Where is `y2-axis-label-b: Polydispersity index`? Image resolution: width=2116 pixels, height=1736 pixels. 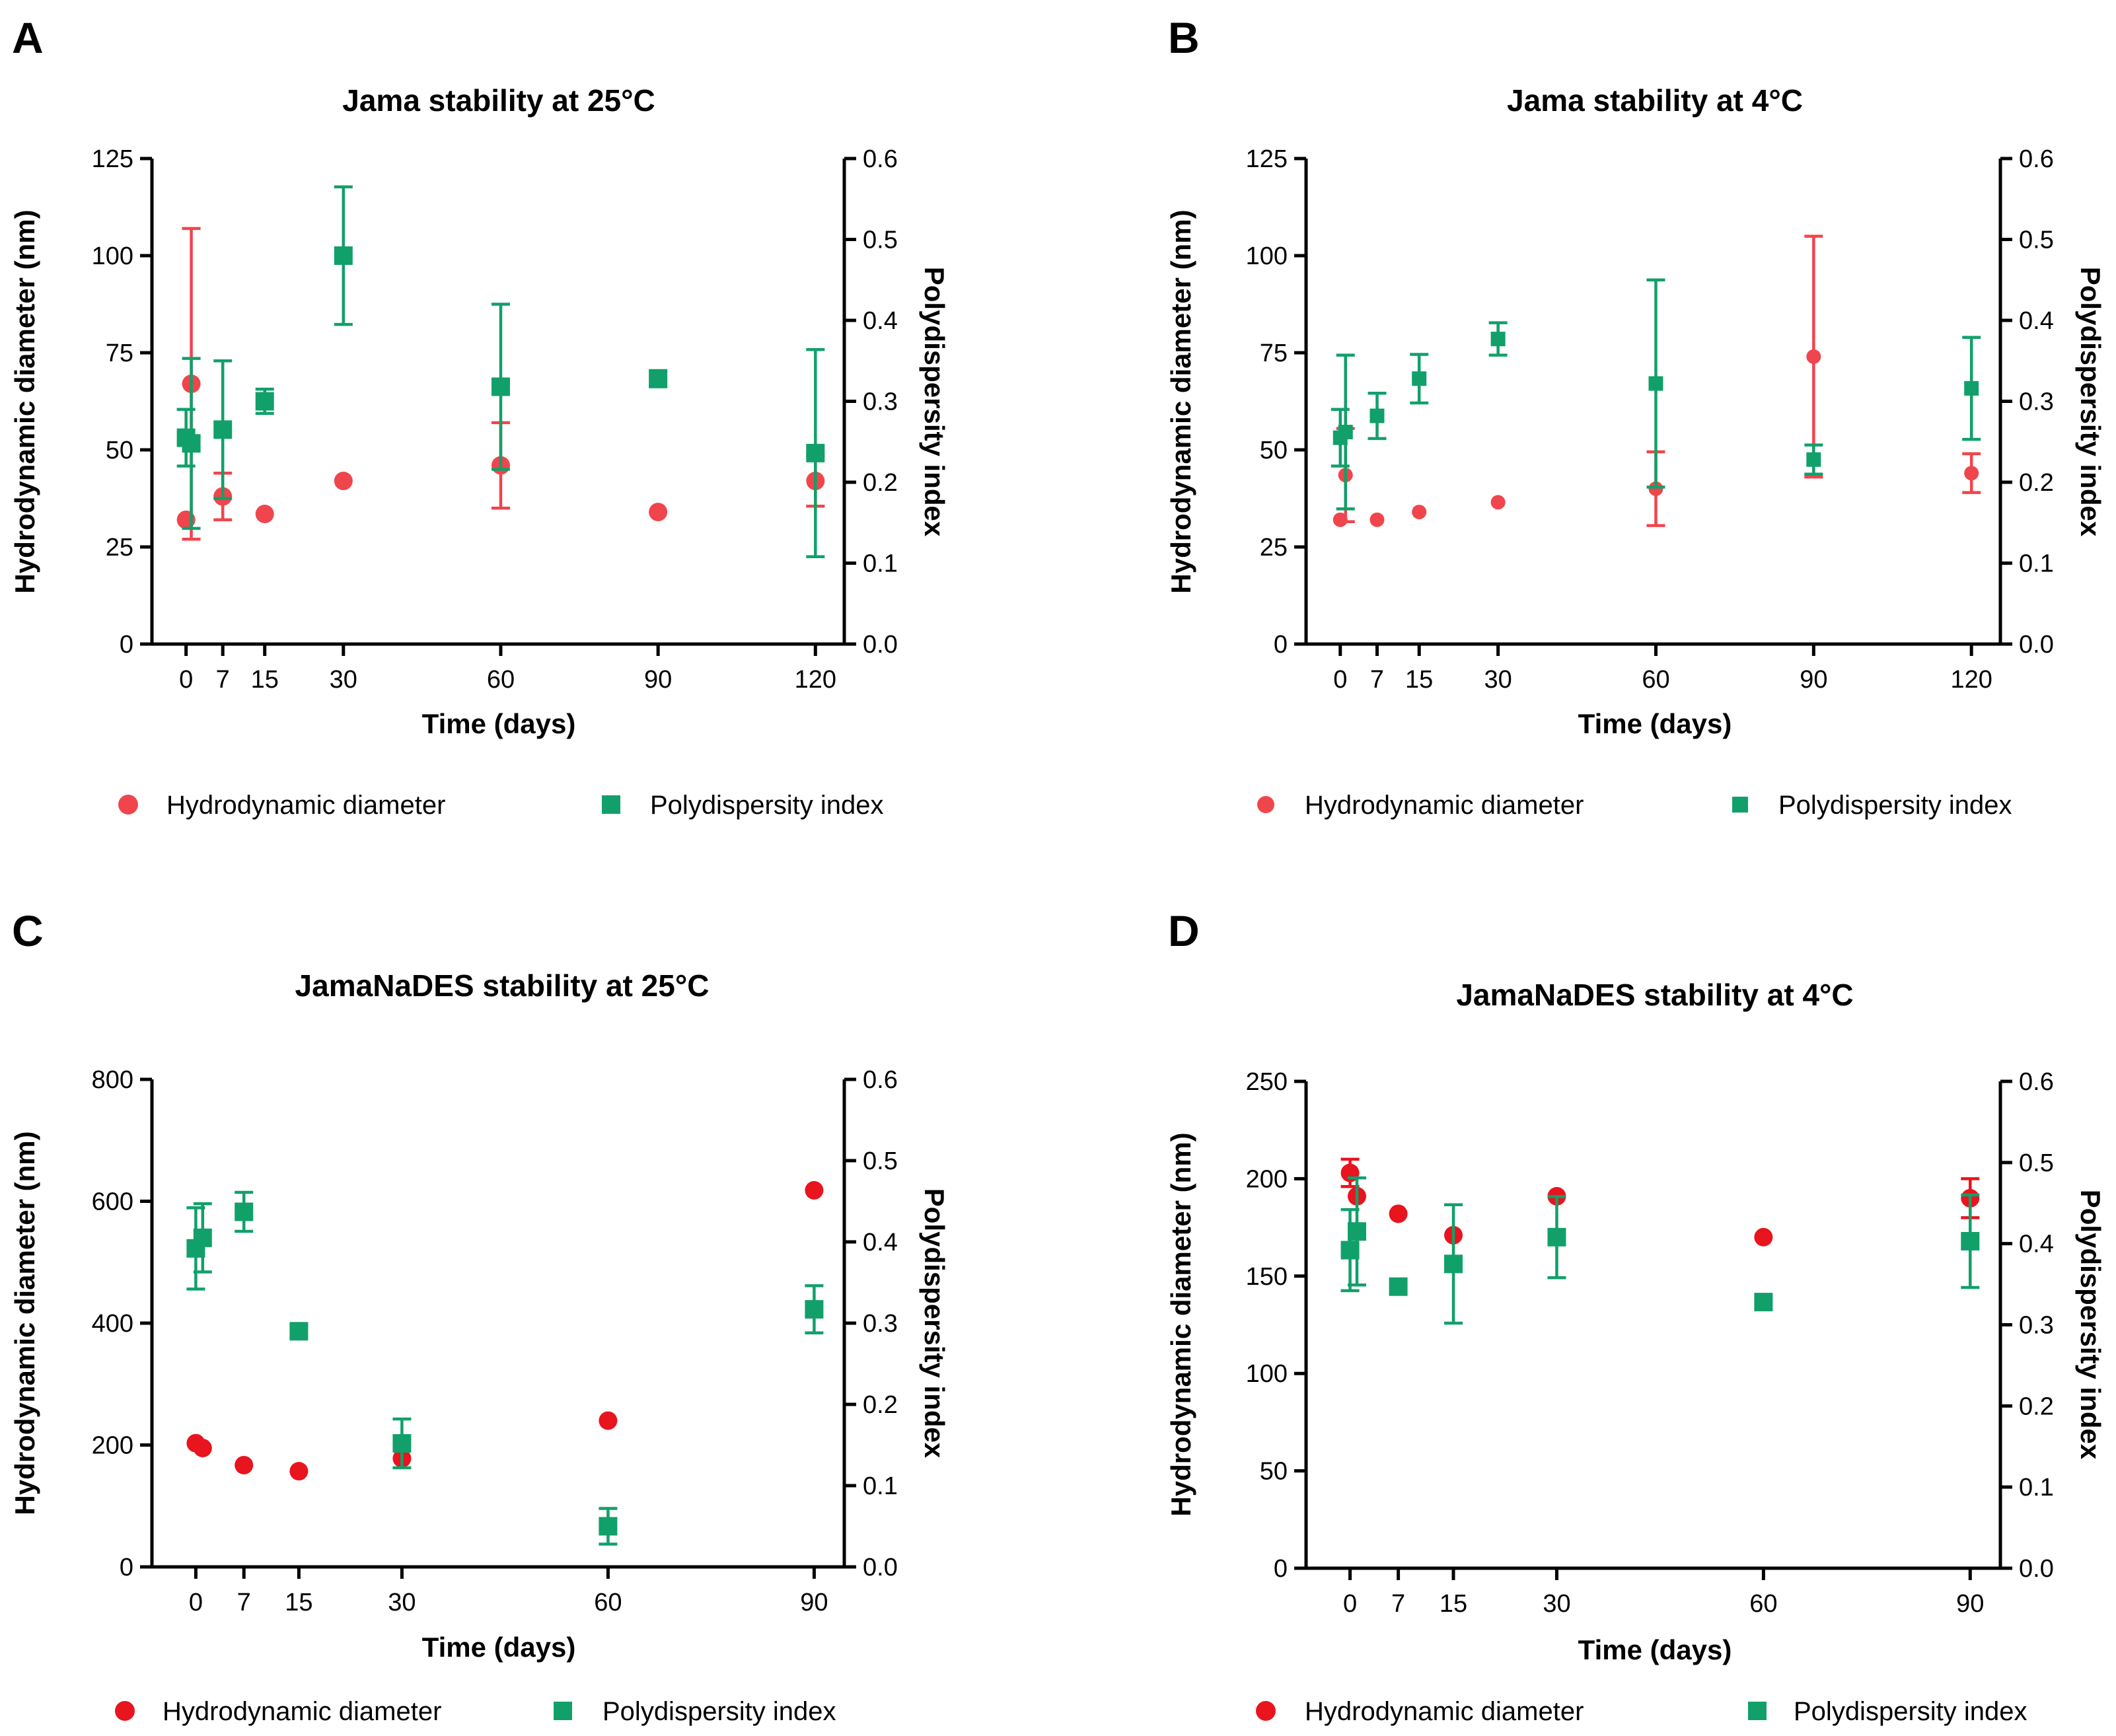
y2-axis-label-b: Polydispersity index is located at coordinates (2090, 402).